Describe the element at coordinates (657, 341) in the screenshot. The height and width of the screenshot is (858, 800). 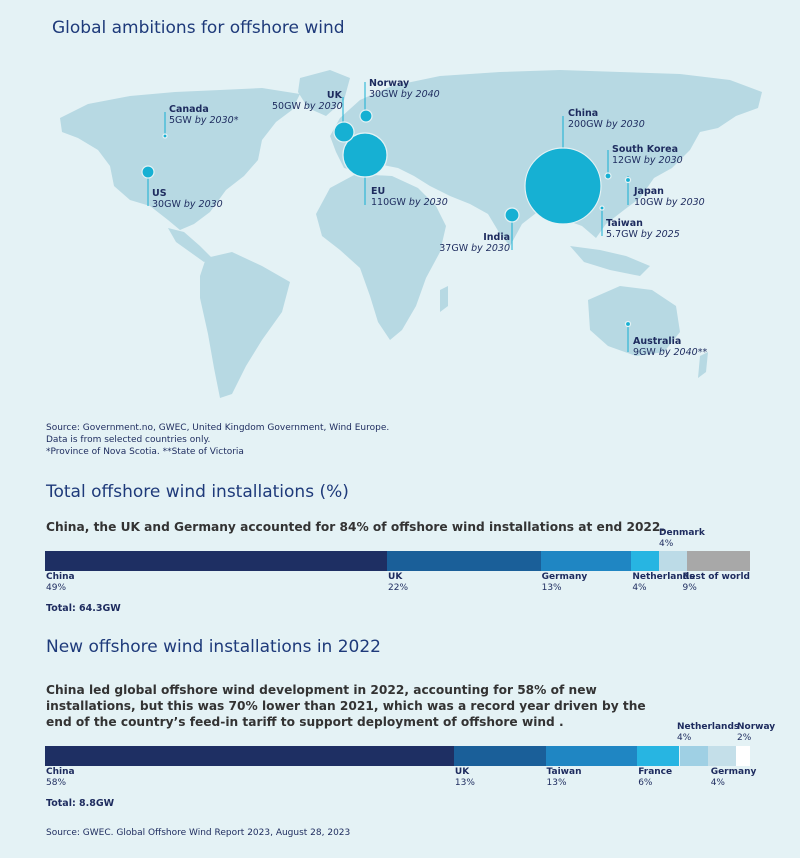
I see `map-label-name: Australia` at that location.